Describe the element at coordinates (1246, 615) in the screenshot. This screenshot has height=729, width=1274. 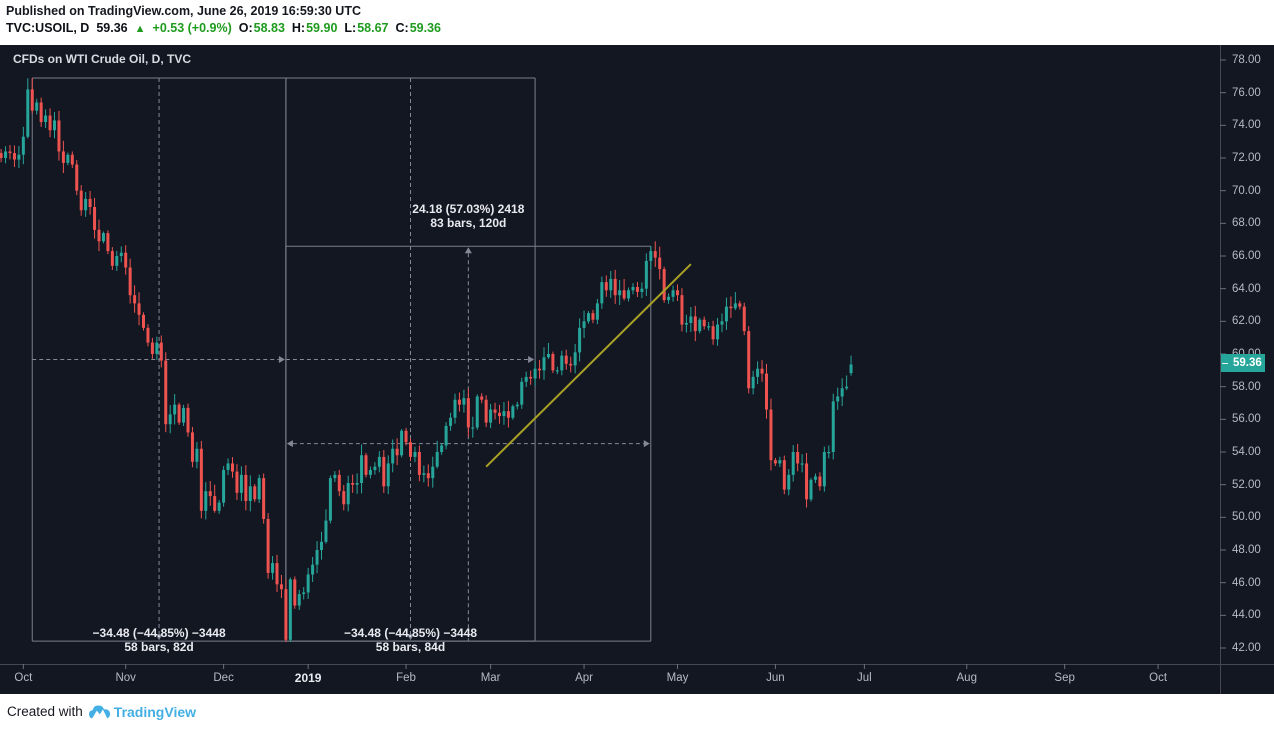
I see `price-axis-label: 44.00` at that location.